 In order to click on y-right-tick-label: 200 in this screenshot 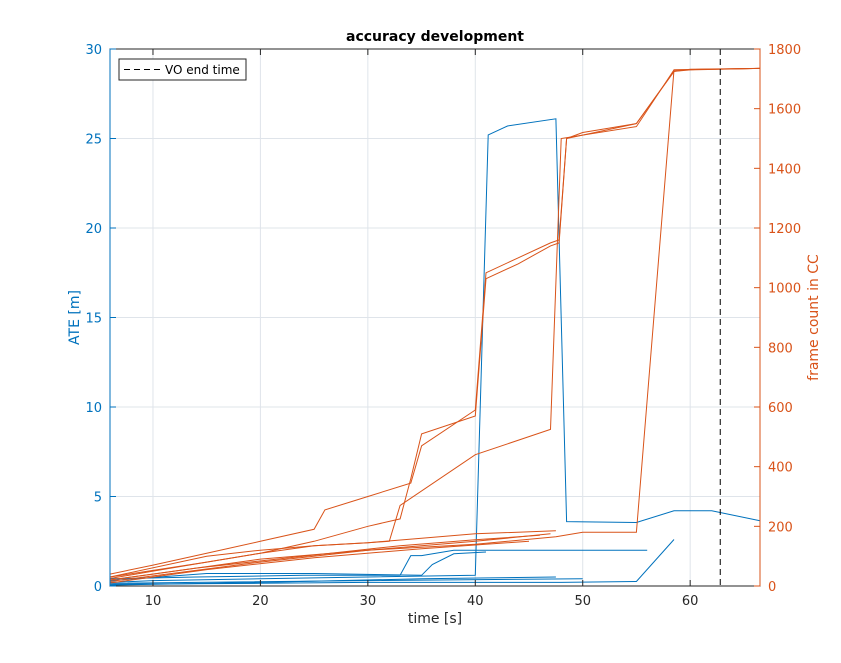, I will do `click(780, 527)`.